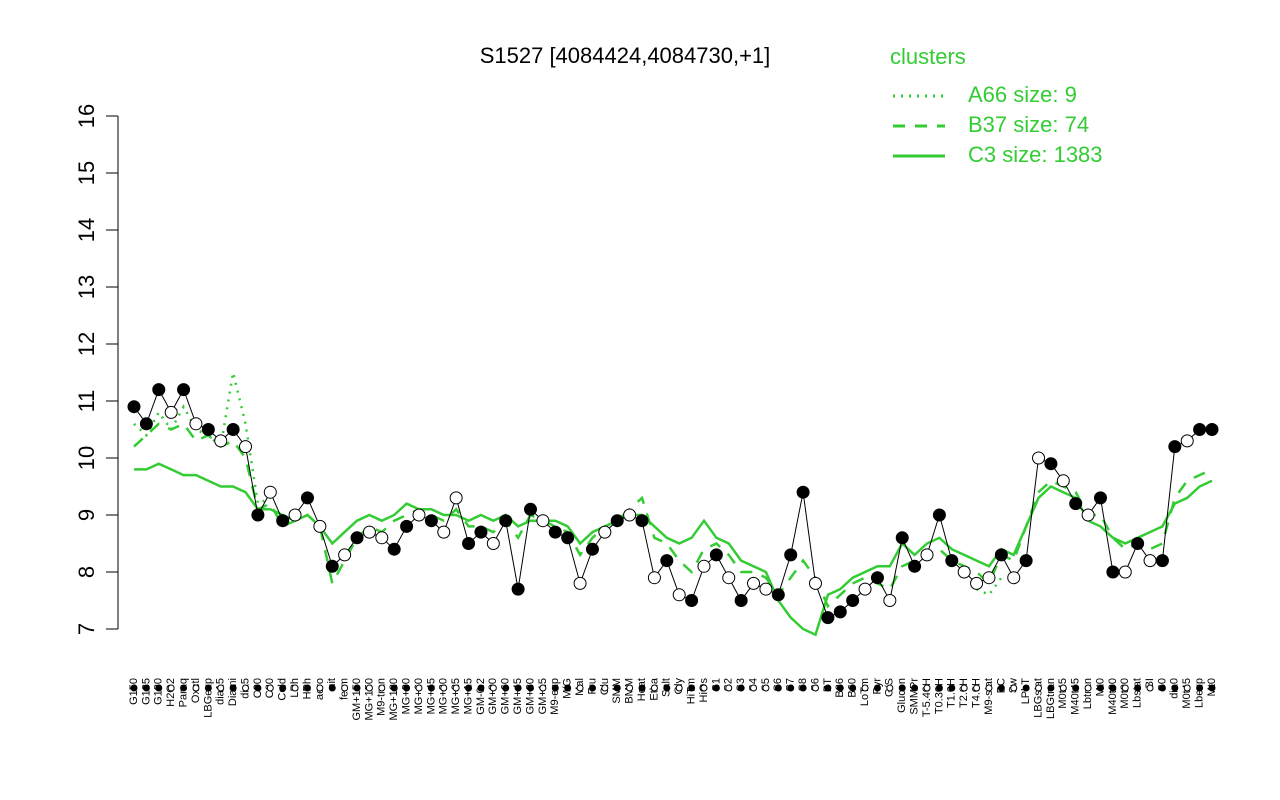 The width and height of the screenshot is (1280, 800). Describe the element at coordinates (86, 287) in the screenshot. I see `y-tick-label: 13` at that location.